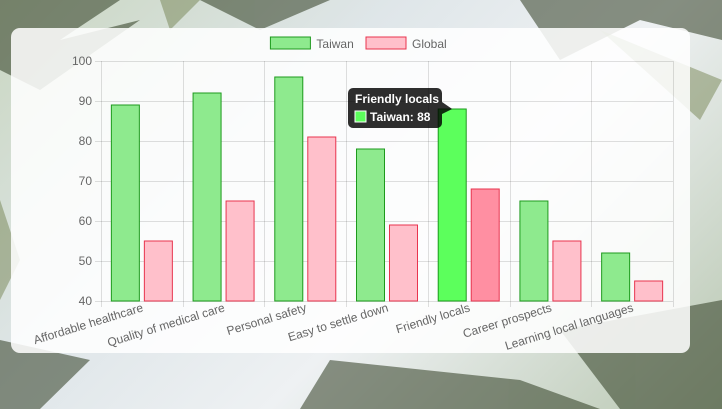 This screenshot has width=722, height=409. What do you see at coordinates (86, 181) in the screenshot?
I see `y-tick-label: 70` at bounding box center [86, 181].